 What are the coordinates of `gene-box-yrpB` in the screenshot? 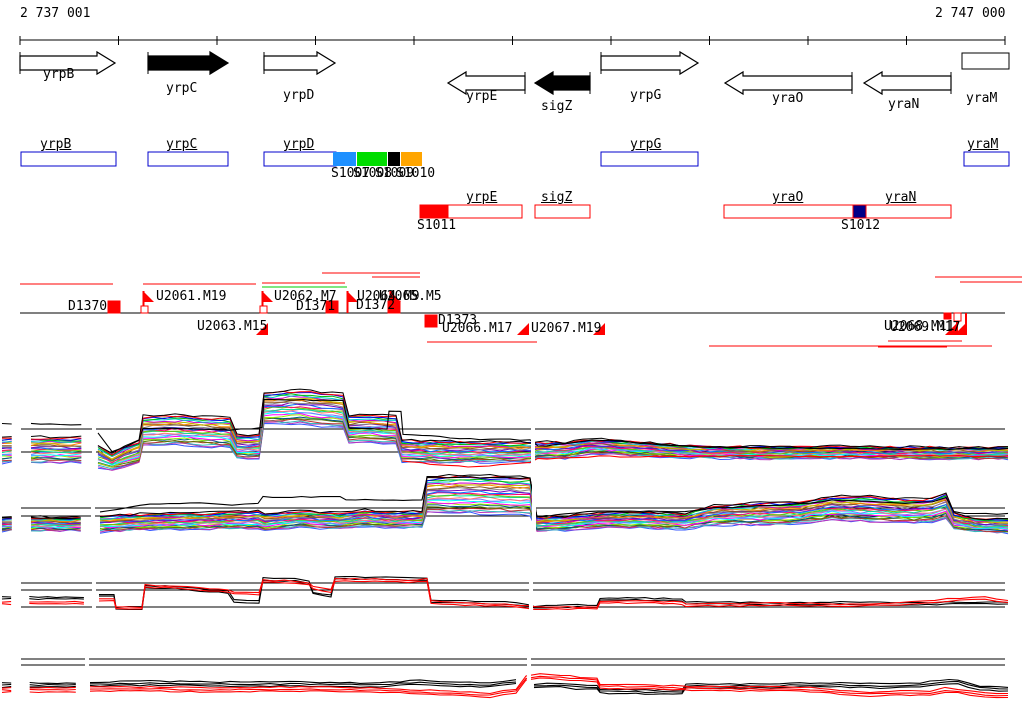 It's located at (68, 159).